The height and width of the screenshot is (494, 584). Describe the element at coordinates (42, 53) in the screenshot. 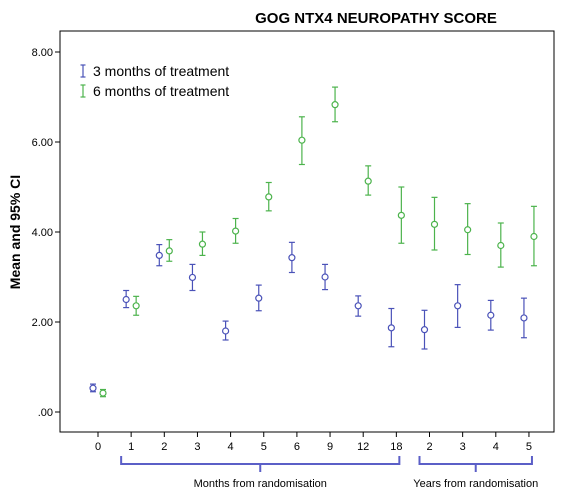

I see `y-tick-label: 8.00` at that location.